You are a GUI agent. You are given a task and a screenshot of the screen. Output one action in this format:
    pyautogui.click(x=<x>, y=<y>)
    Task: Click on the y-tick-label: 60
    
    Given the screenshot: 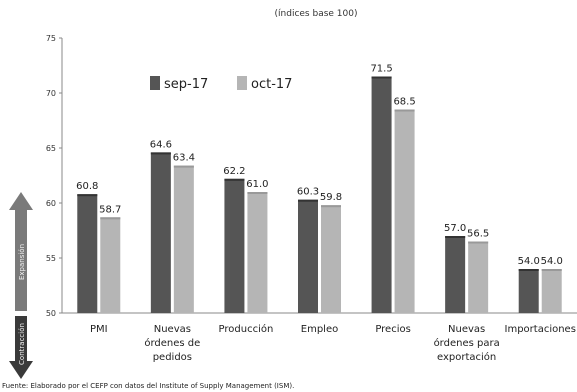 What is the action you would take?
    pyautogui.click(x=51, y=203)
    